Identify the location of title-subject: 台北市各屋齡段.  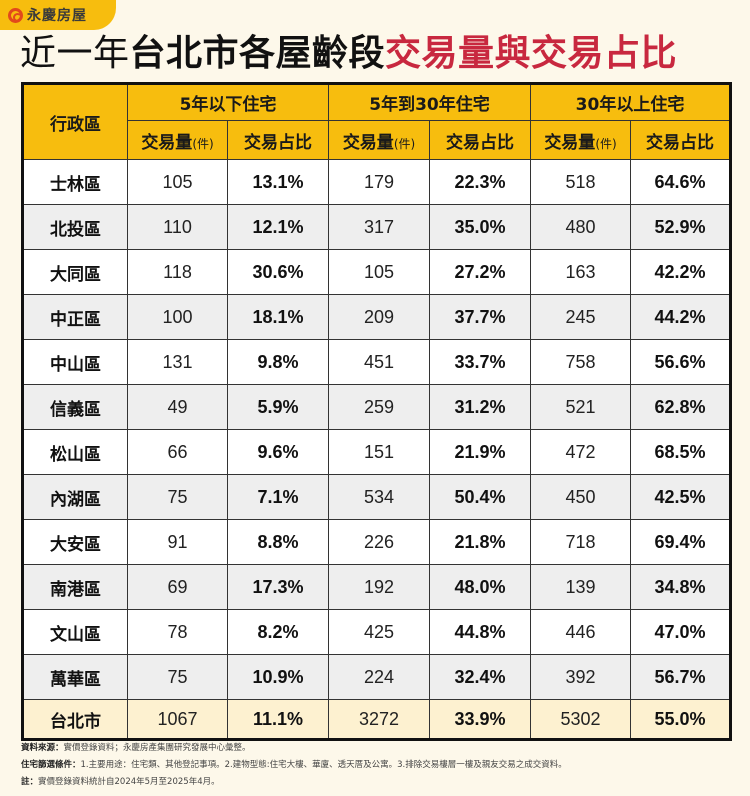
(257, 53).